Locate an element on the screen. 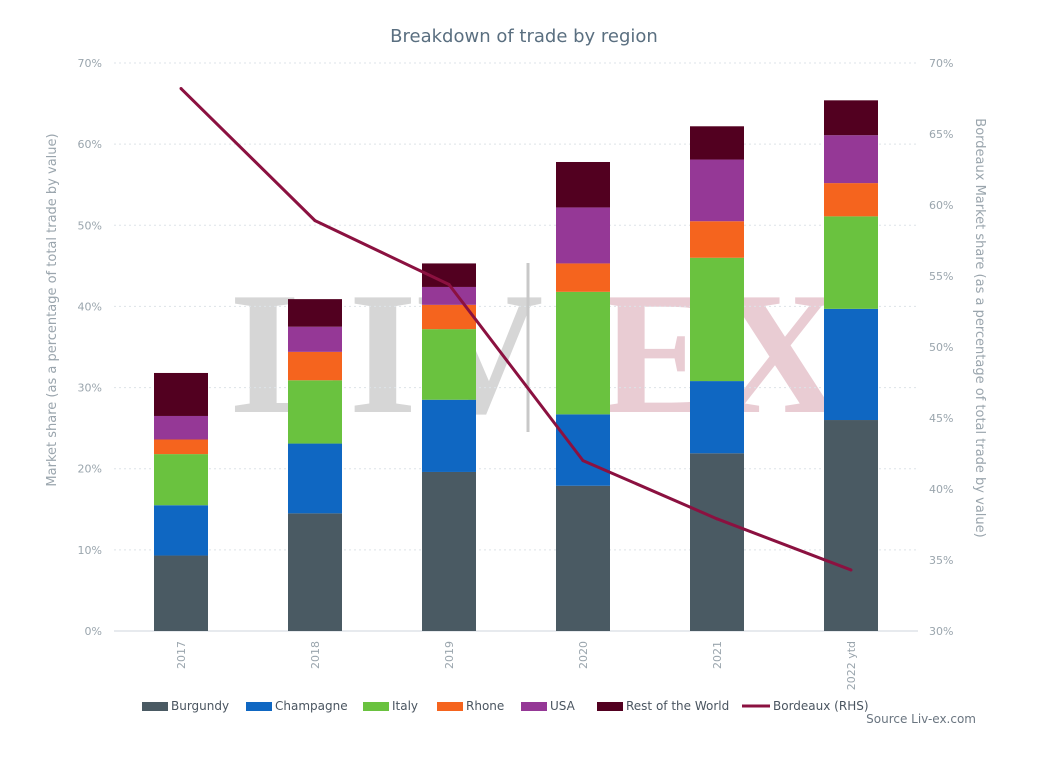  legend-label: USA is located at coordinates (563, 706).